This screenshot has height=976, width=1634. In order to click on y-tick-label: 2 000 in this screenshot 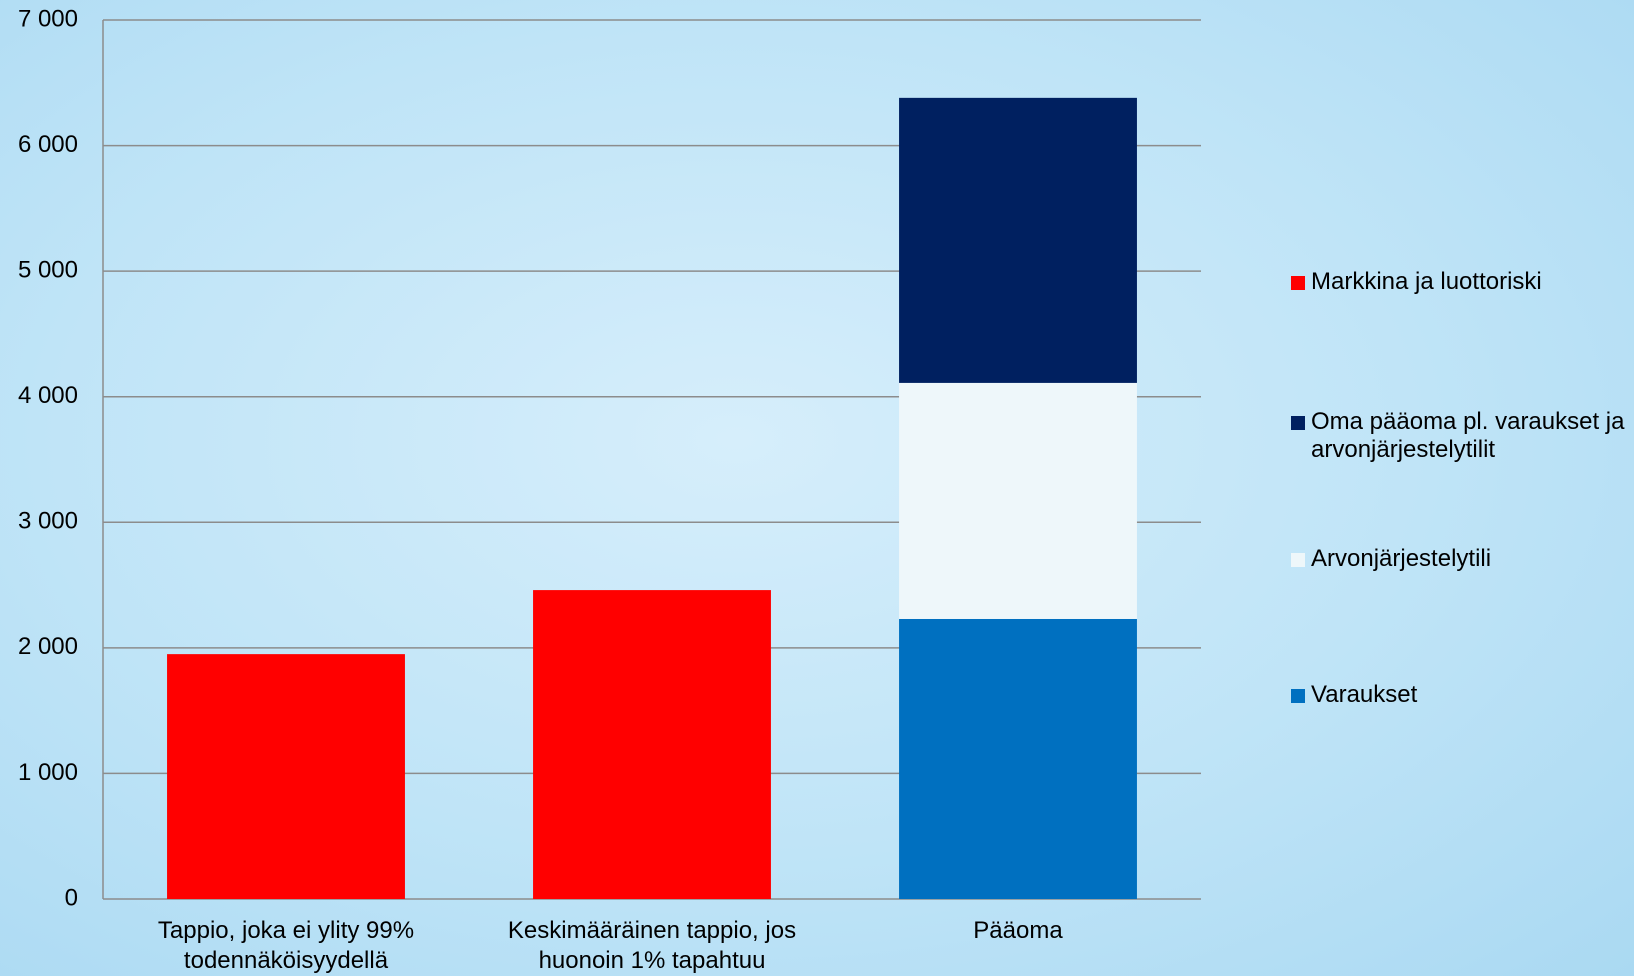, I will do `click(48, 646)`.